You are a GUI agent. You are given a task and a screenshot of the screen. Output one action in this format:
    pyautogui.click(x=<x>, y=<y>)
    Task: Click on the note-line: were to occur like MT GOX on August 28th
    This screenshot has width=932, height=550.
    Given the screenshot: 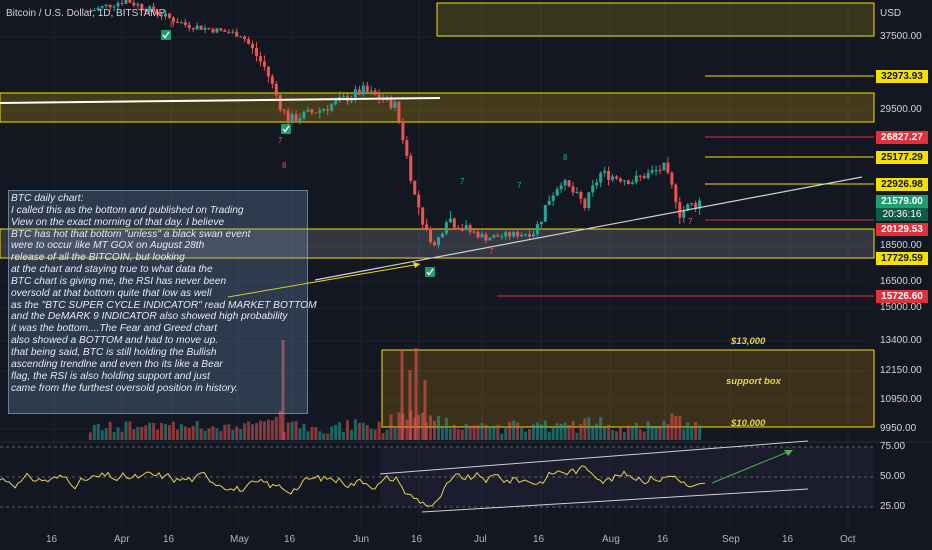 What is the action you would take?
    pyautogui.click(x=108, y=246)
    